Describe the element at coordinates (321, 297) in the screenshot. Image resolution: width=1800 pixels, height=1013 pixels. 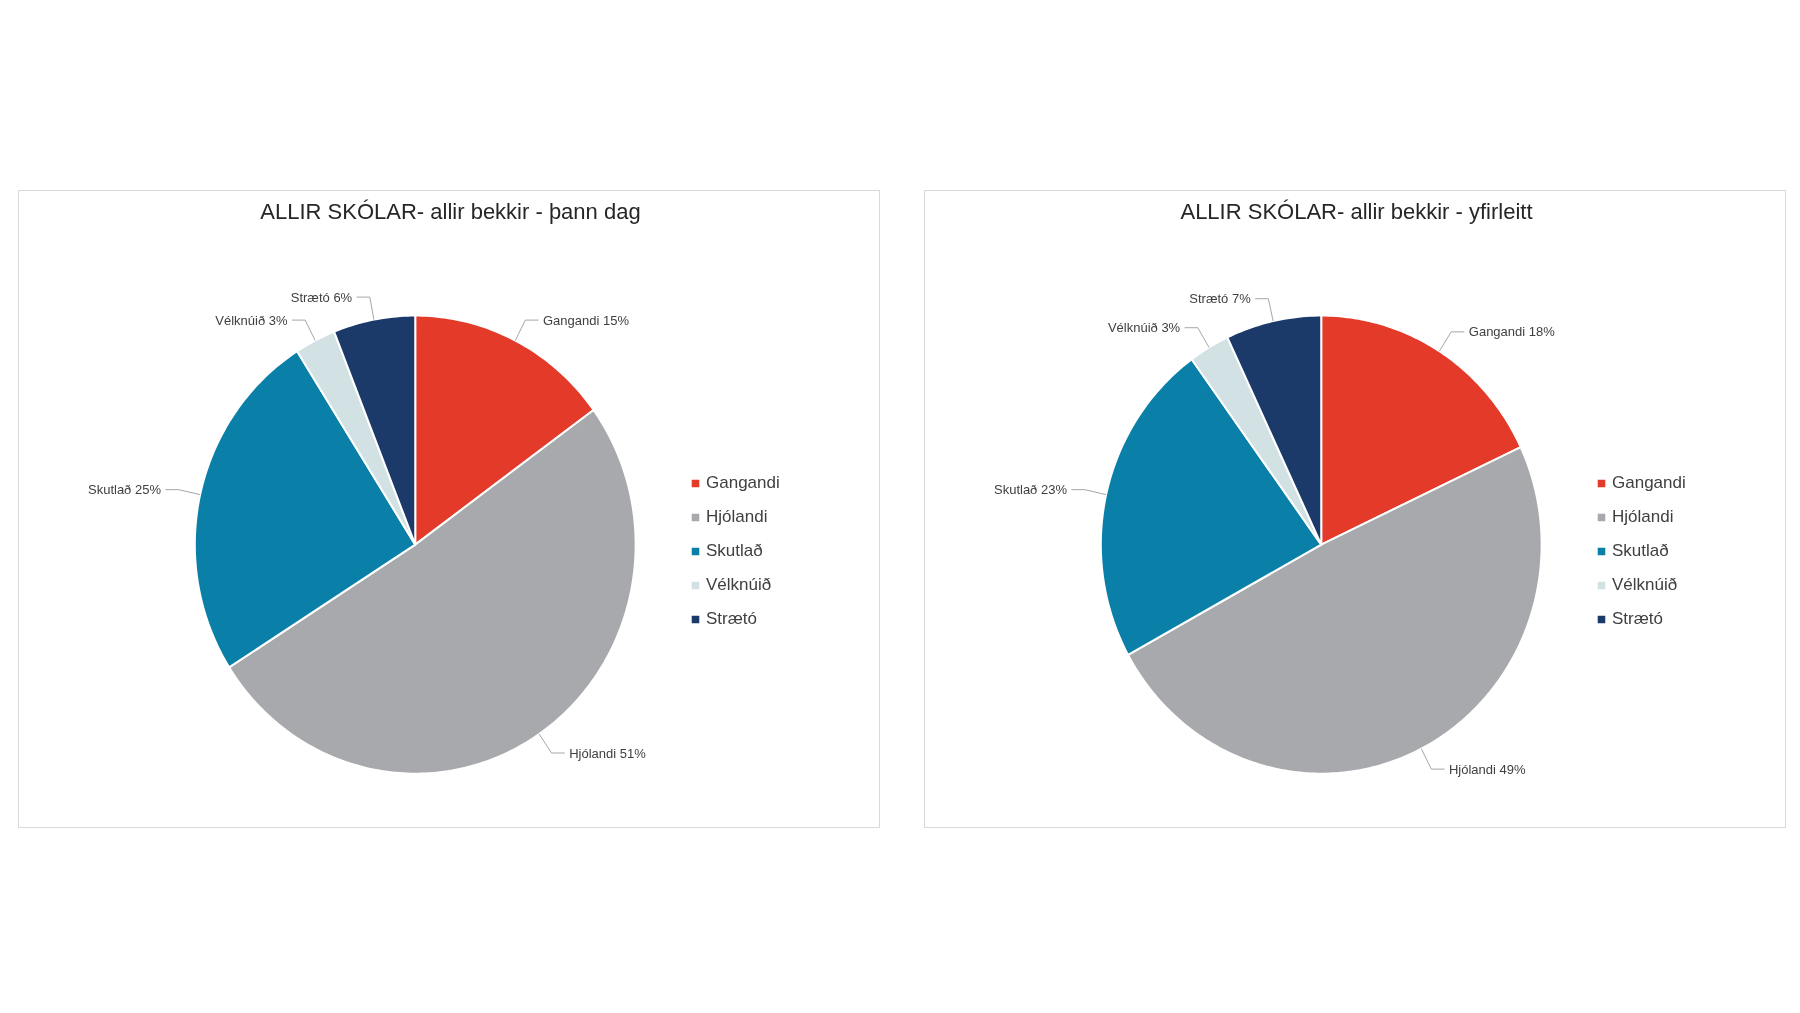
I see `data-label: Strætó 6%` at that location.